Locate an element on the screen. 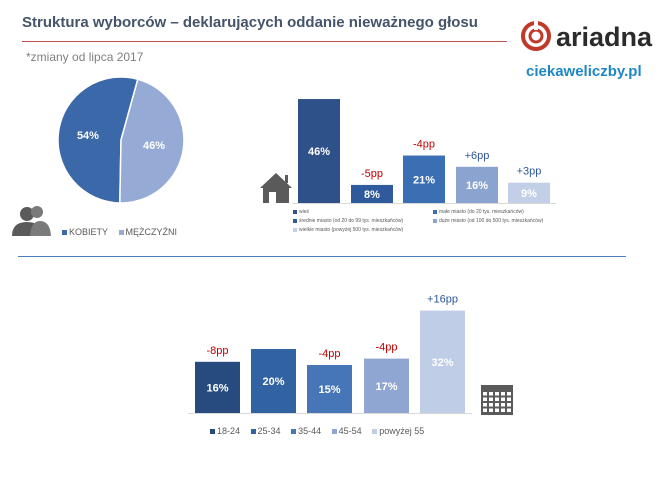 This screenshot has height=494, width=665. residence-value-1: 8% is located at coordinates (372, 195).